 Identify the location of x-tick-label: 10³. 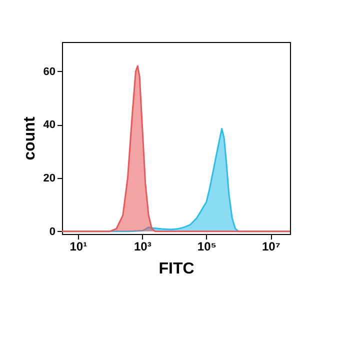
(143, 247).